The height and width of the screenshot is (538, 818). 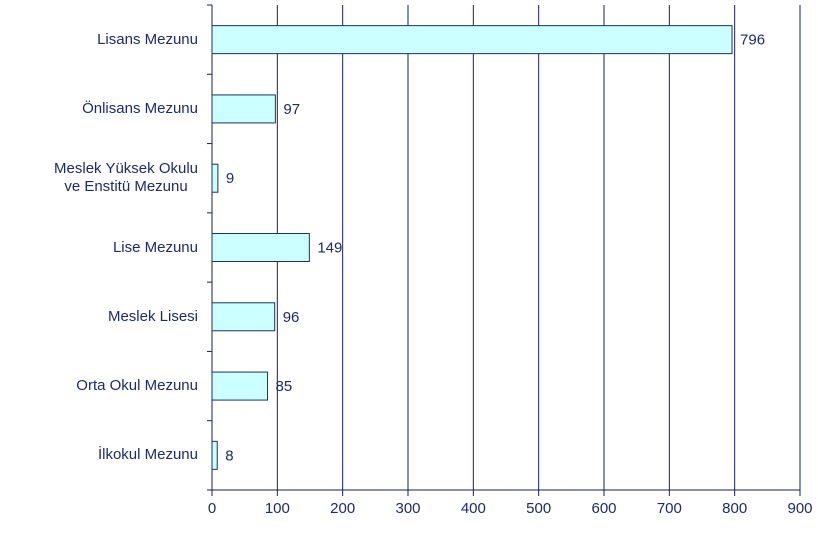 What do you see at coordinates (277, 508) in the screenshot?
I see `x-tick-label: 100` at bounding box center [277, 508].